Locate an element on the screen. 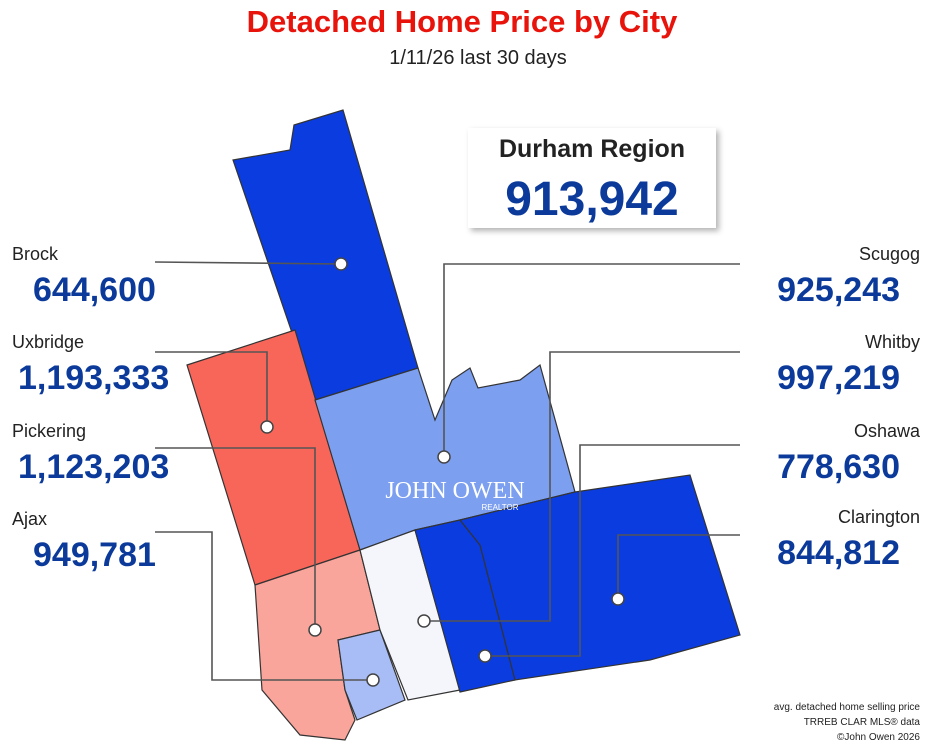 The width and height of the screenshot is (932, 756). city-name: Clarington is located at coordinates (879, 517).